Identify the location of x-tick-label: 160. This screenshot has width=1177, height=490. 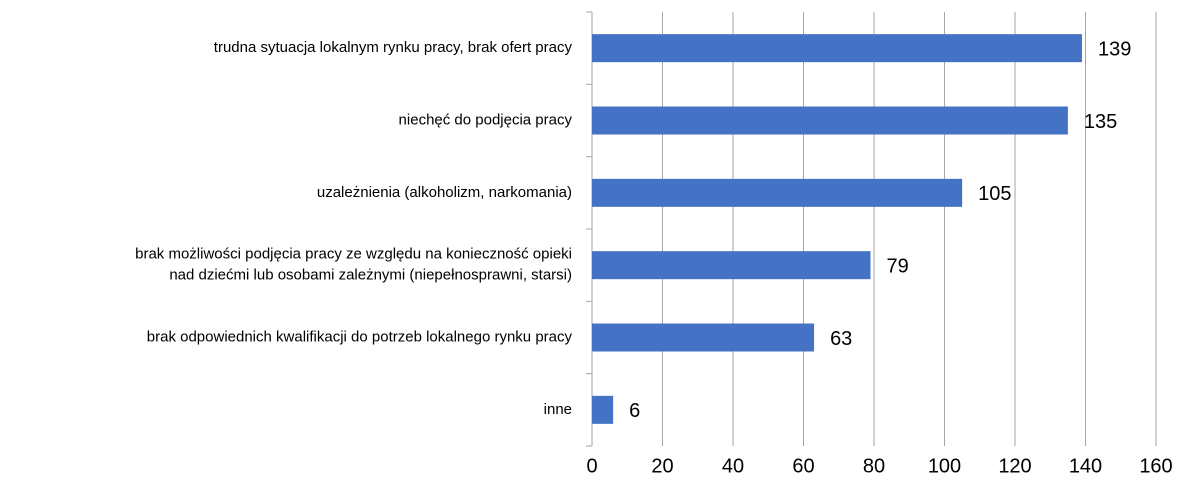
(1155, 466).